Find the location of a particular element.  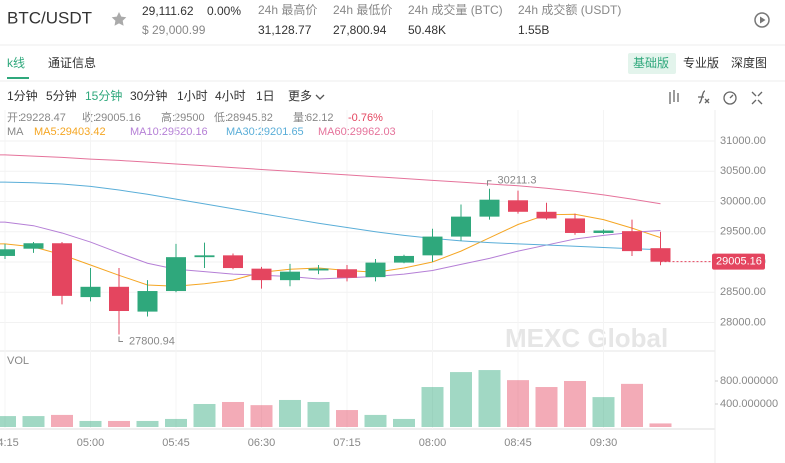

tab-underline is located at coordinates (18, 78).